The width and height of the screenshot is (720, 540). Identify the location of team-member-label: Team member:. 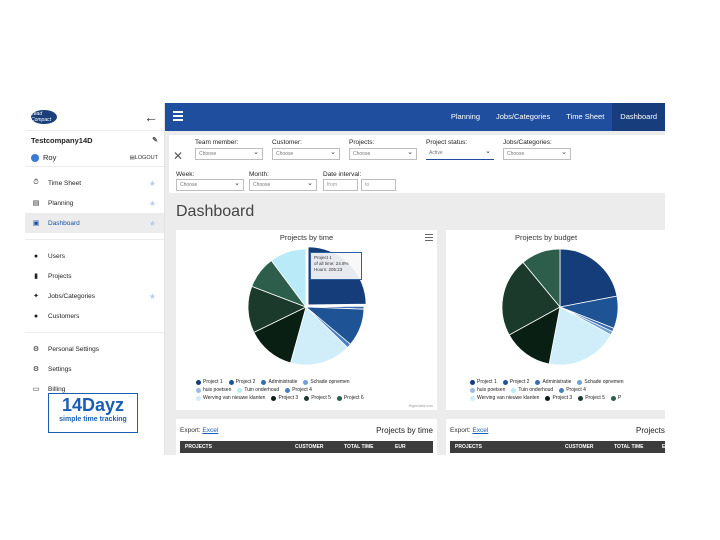
(217, 142).